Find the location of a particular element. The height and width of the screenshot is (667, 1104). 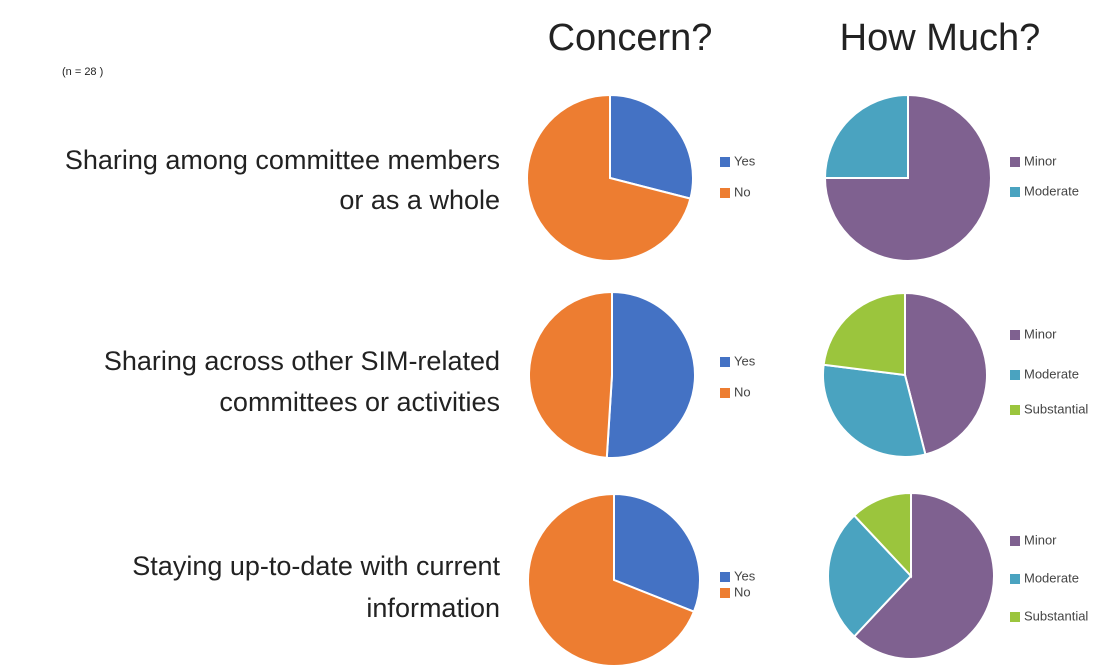

row-label: or as a whole is located at coordinates (419, 200).